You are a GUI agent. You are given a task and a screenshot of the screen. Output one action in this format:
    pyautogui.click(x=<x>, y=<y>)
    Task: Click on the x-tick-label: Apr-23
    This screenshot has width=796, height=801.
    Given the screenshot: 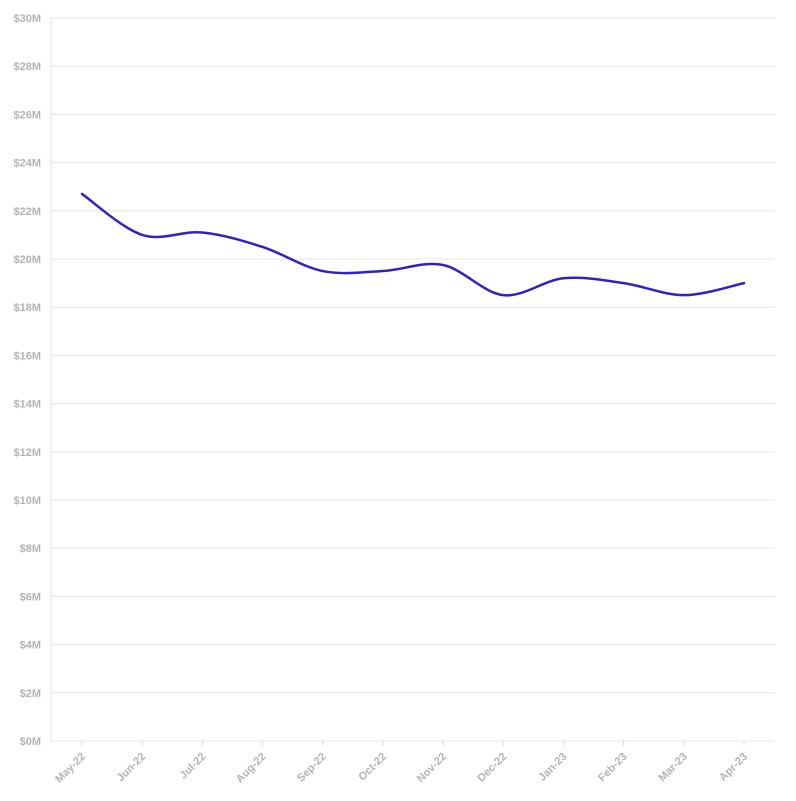 What is the action you would take?
    pyautogui.click(x=733, y=767)
    